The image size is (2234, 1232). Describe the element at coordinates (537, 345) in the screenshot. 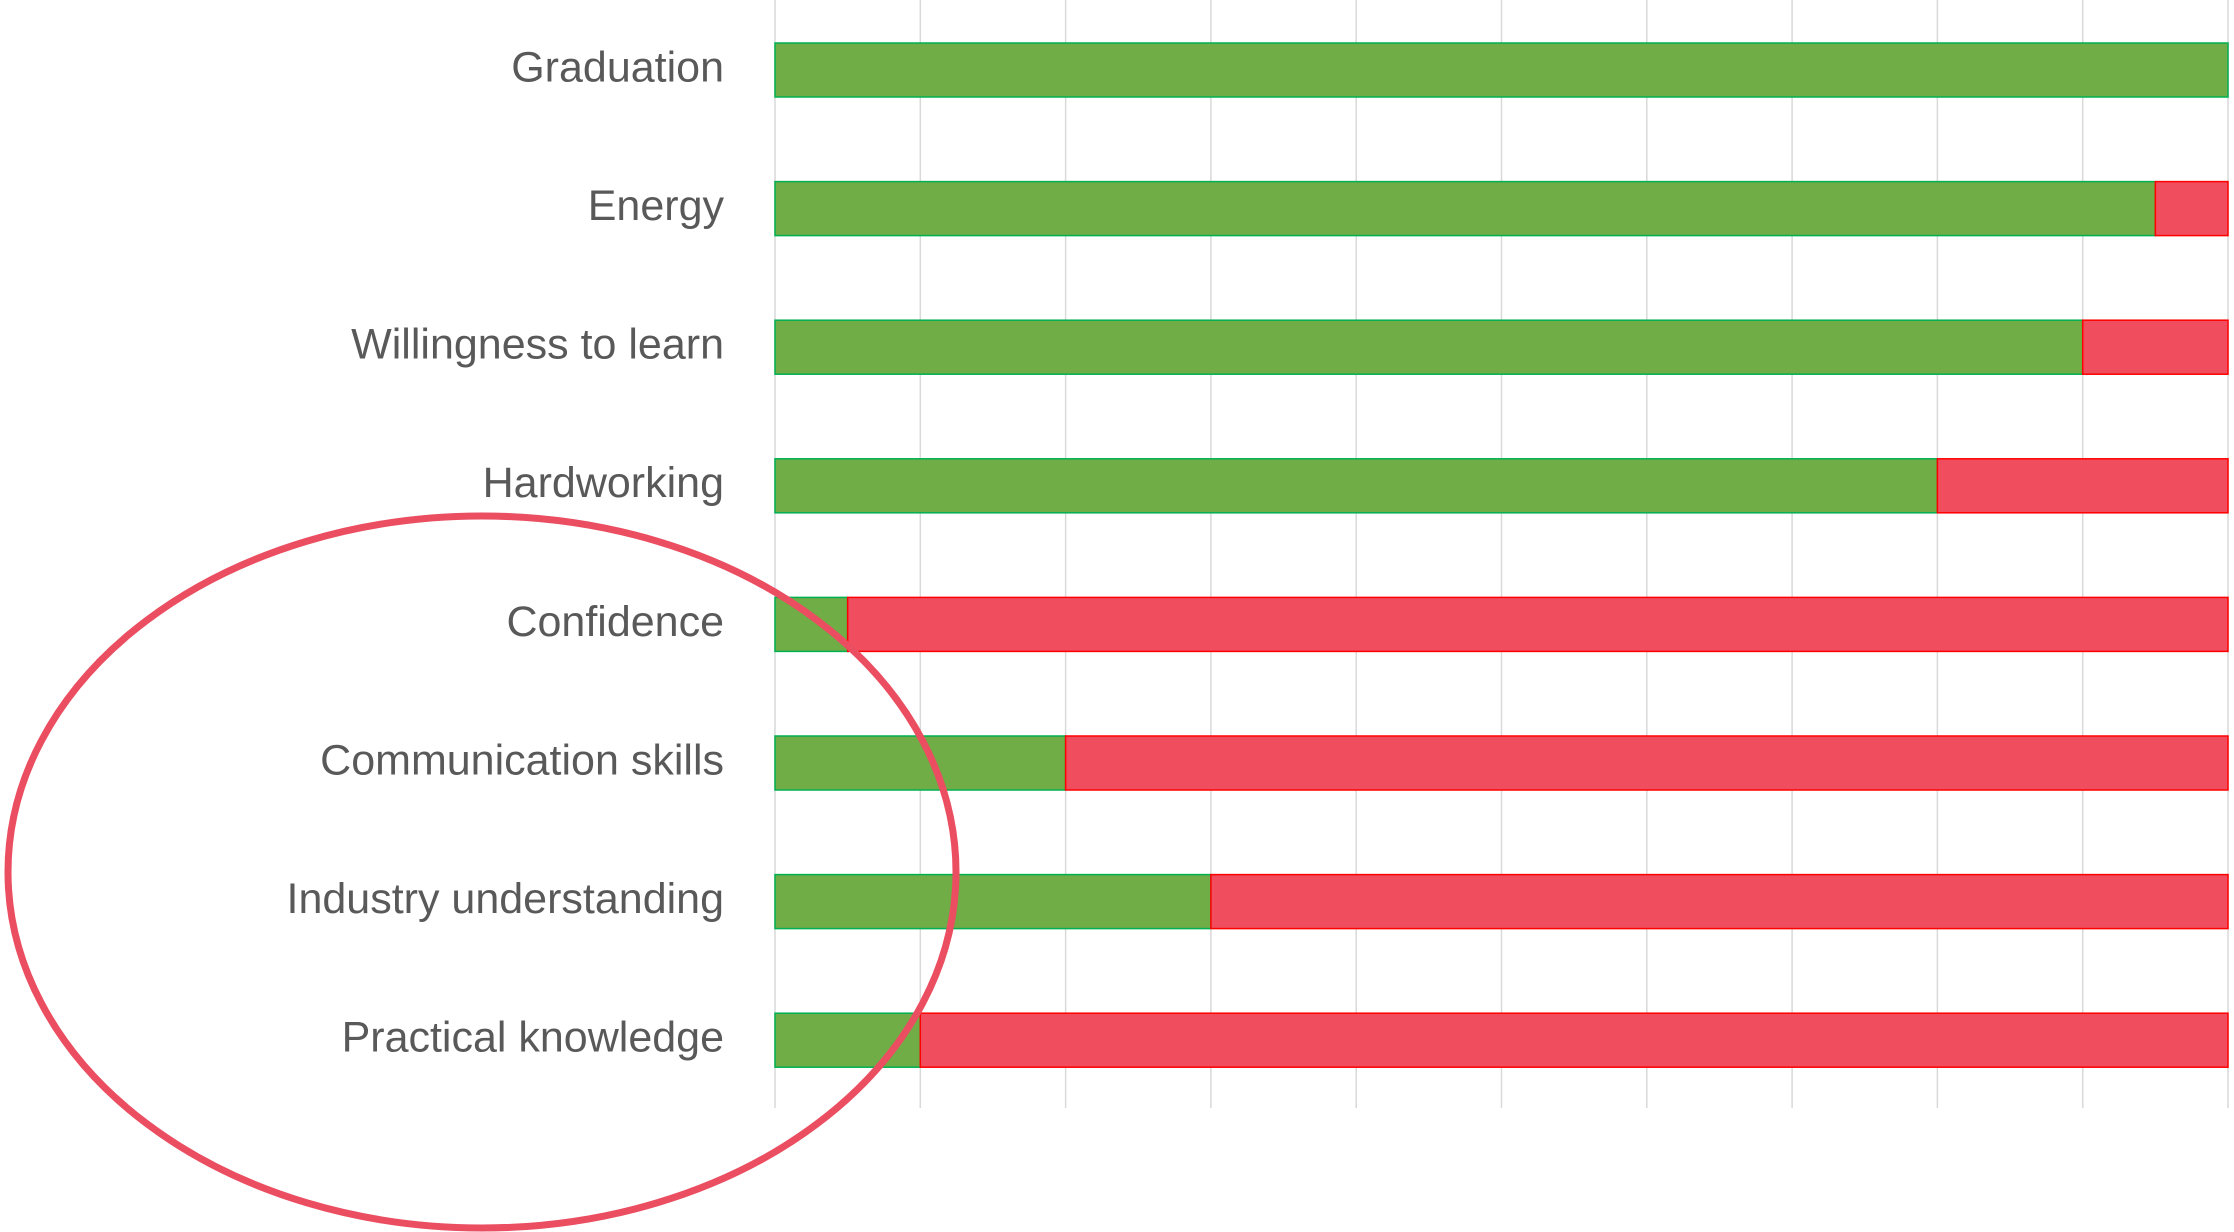

I see `category-label: Willingness to learn` at that location.